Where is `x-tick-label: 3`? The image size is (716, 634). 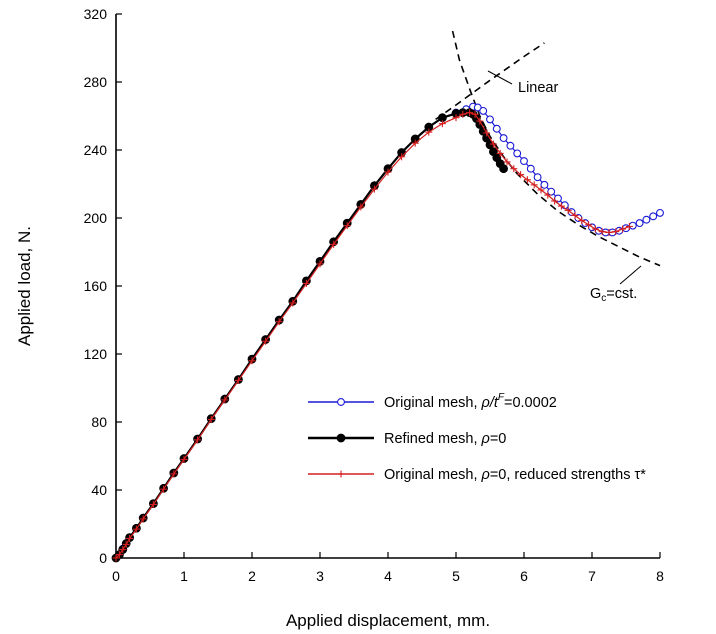 x-tick-label: 3 is located at coordinates (320, 576).